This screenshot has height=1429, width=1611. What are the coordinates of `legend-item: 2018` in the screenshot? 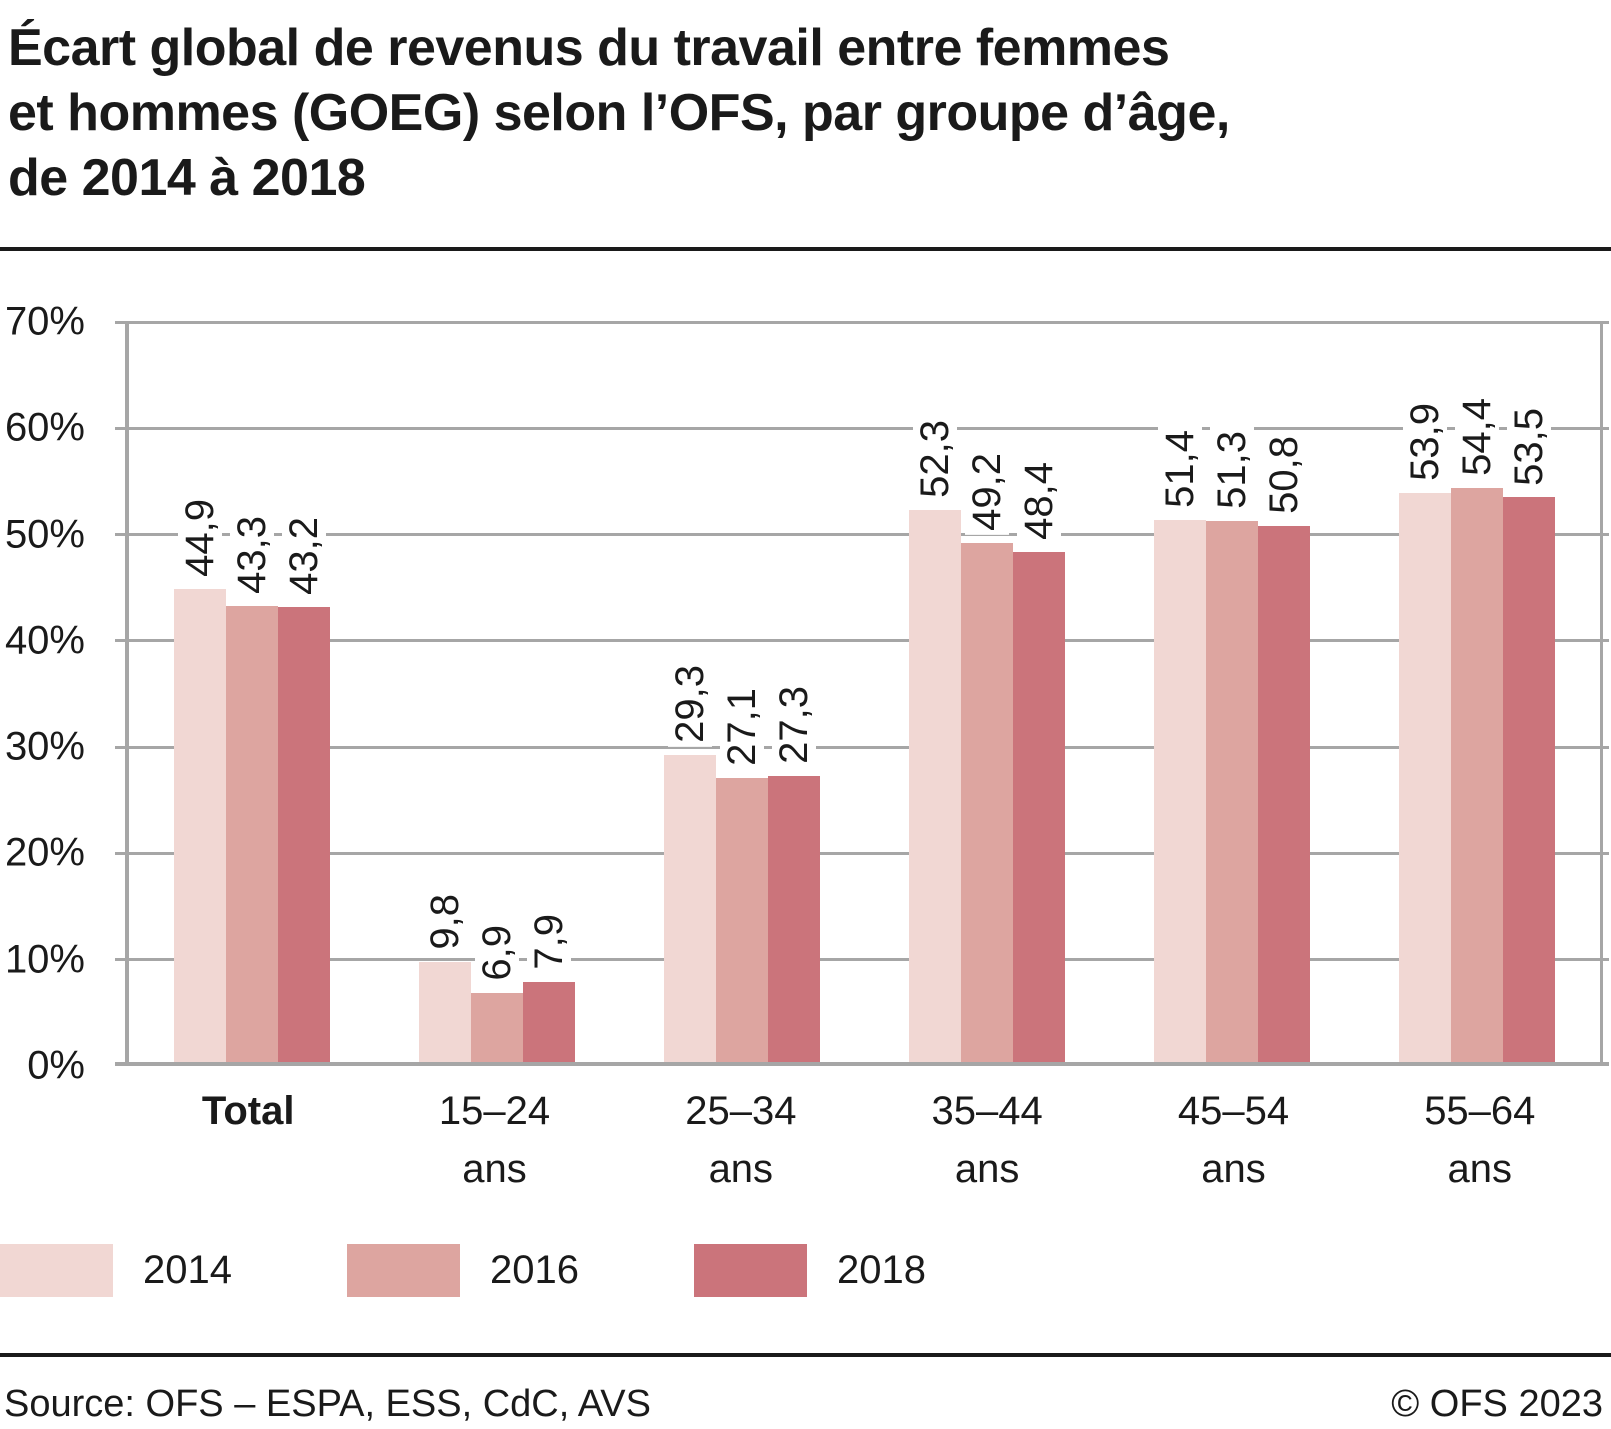 It's located at (809, 1270).